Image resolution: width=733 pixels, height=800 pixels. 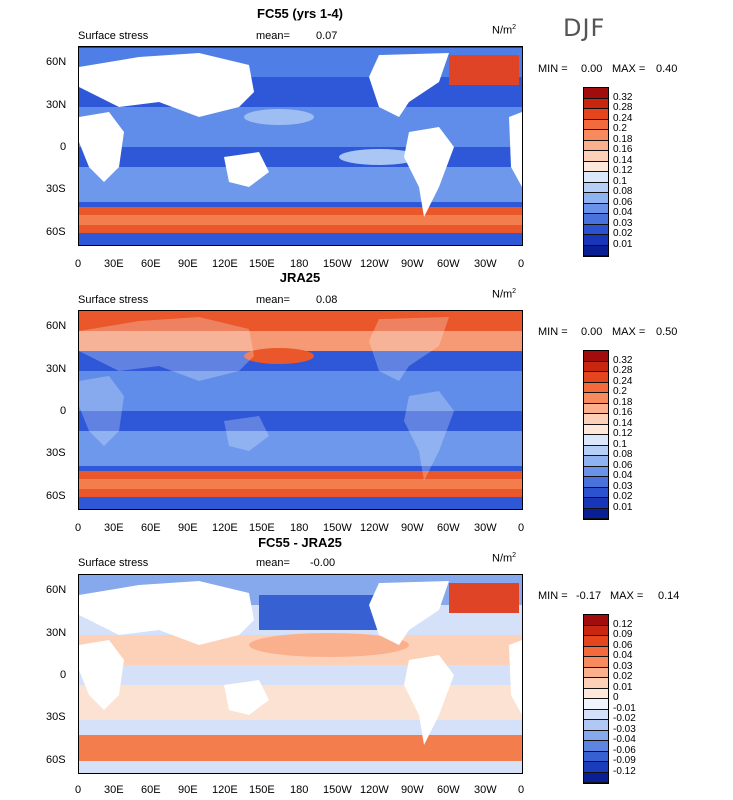 What do you see at coordinates (669, 596) in the screenshot?
I see `max-value: 0.14` at bounding box center [669, 596].